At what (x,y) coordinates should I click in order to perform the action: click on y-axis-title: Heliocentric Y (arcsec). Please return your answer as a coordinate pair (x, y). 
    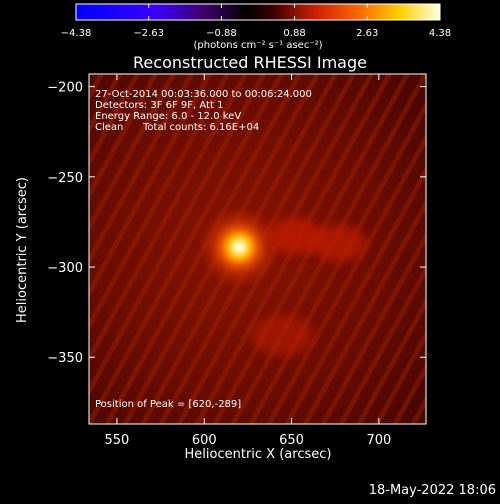
    Looking at the image, I should click on (22, 250).